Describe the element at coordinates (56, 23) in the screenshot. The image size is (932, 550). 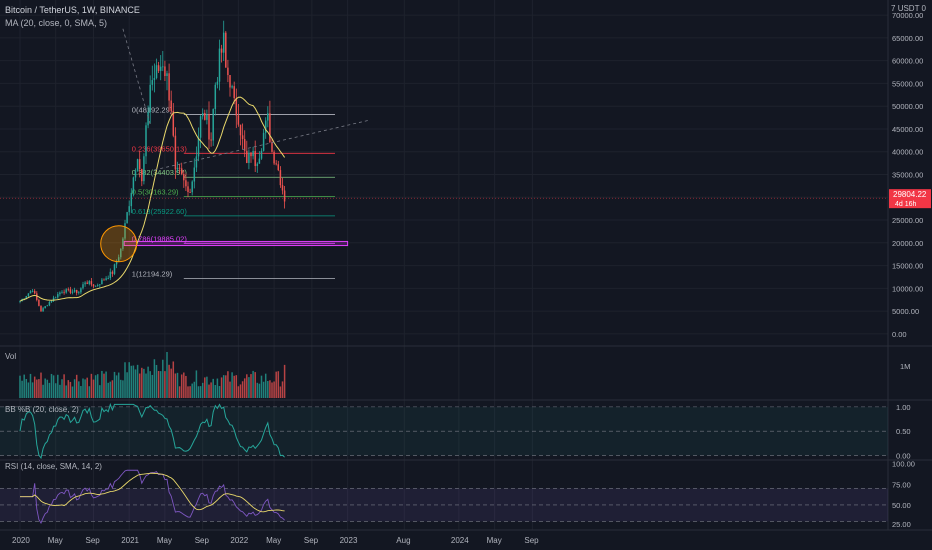
I see `ma-indicator-label: MA (20, close, 0, SMA, 5)` at that location.